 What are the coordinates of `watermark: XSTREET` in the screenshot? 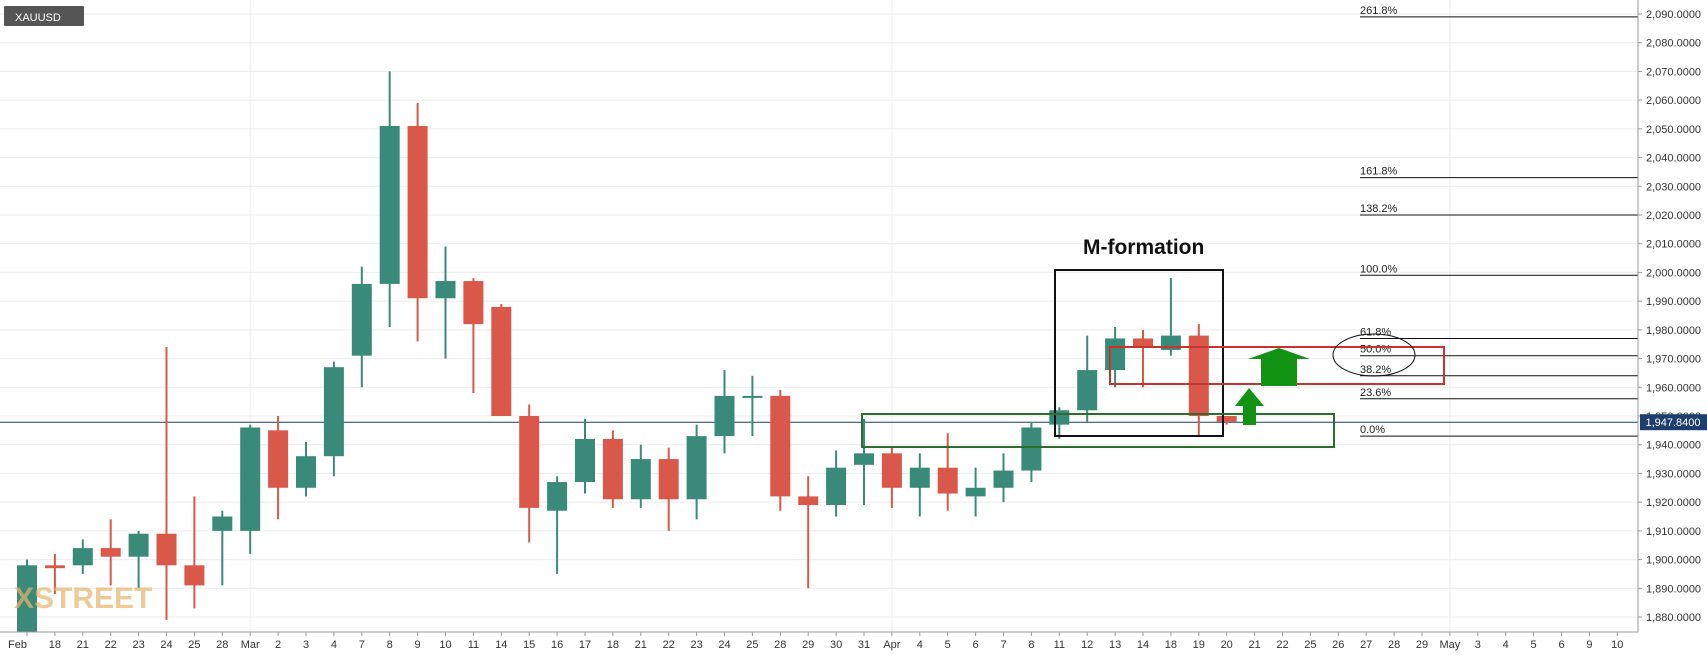 It's located at (83, 598).